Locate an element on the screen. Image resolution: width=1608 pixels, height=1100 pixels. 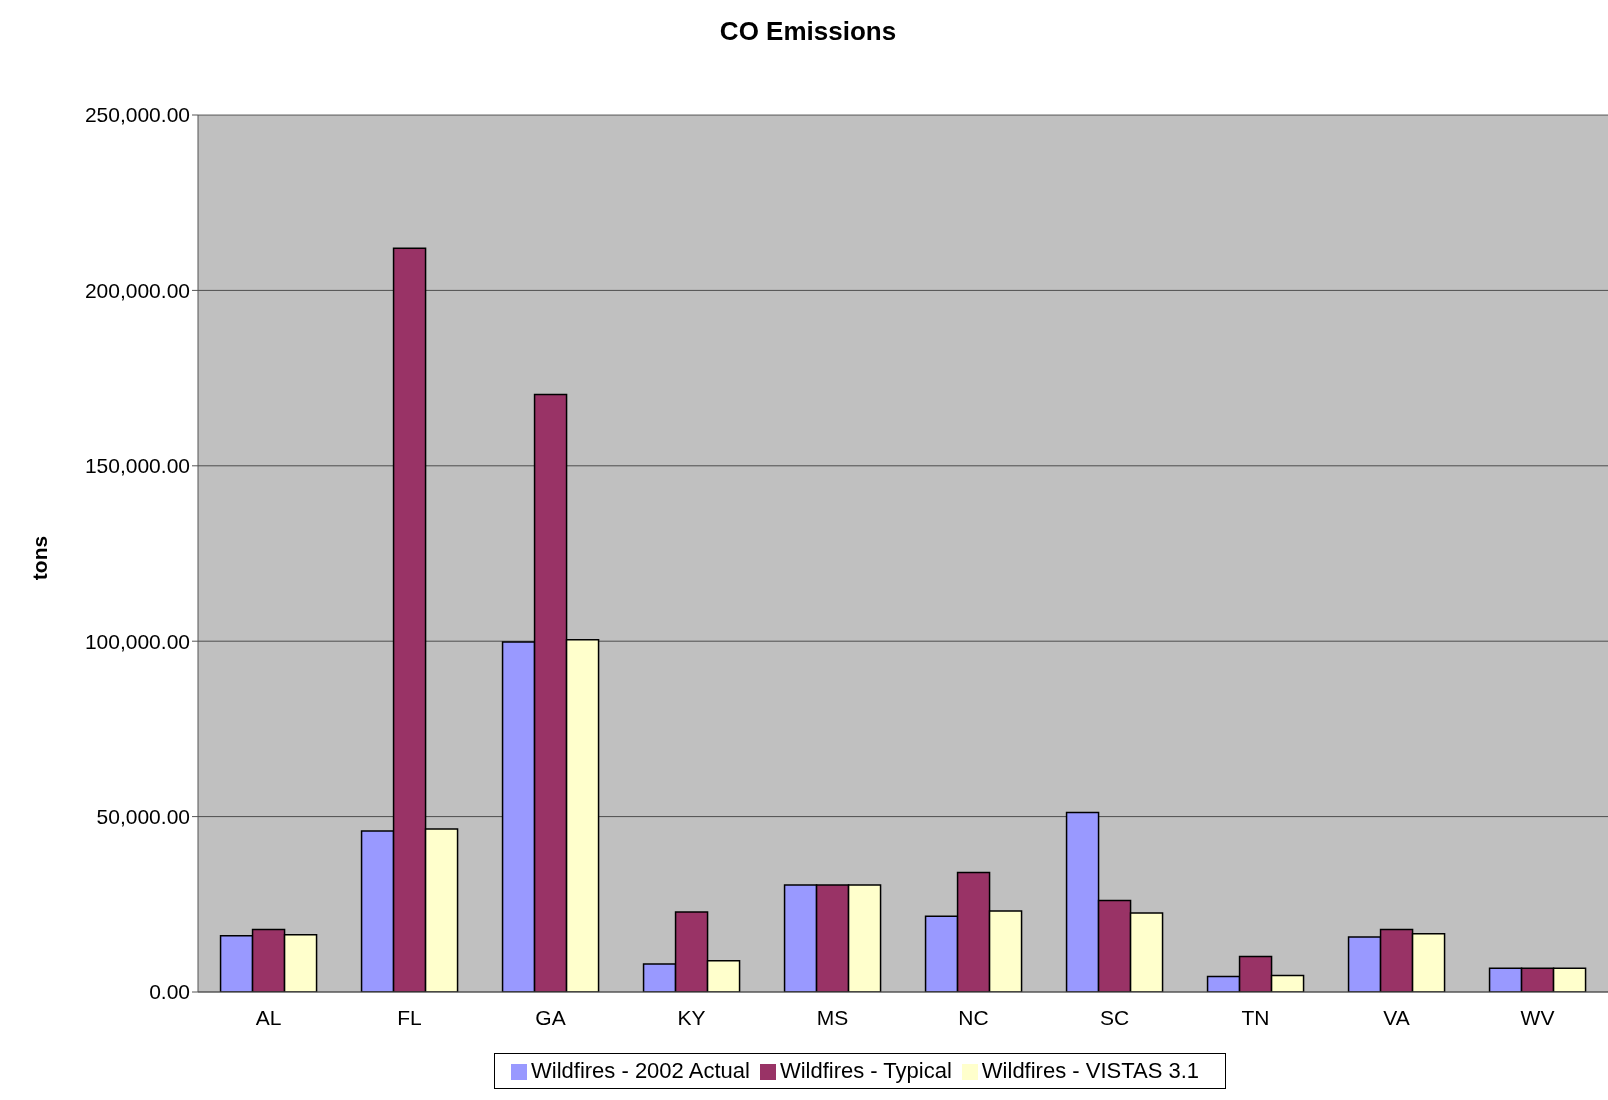
x-tick-label: MS is located at coordinates (832, 1017).